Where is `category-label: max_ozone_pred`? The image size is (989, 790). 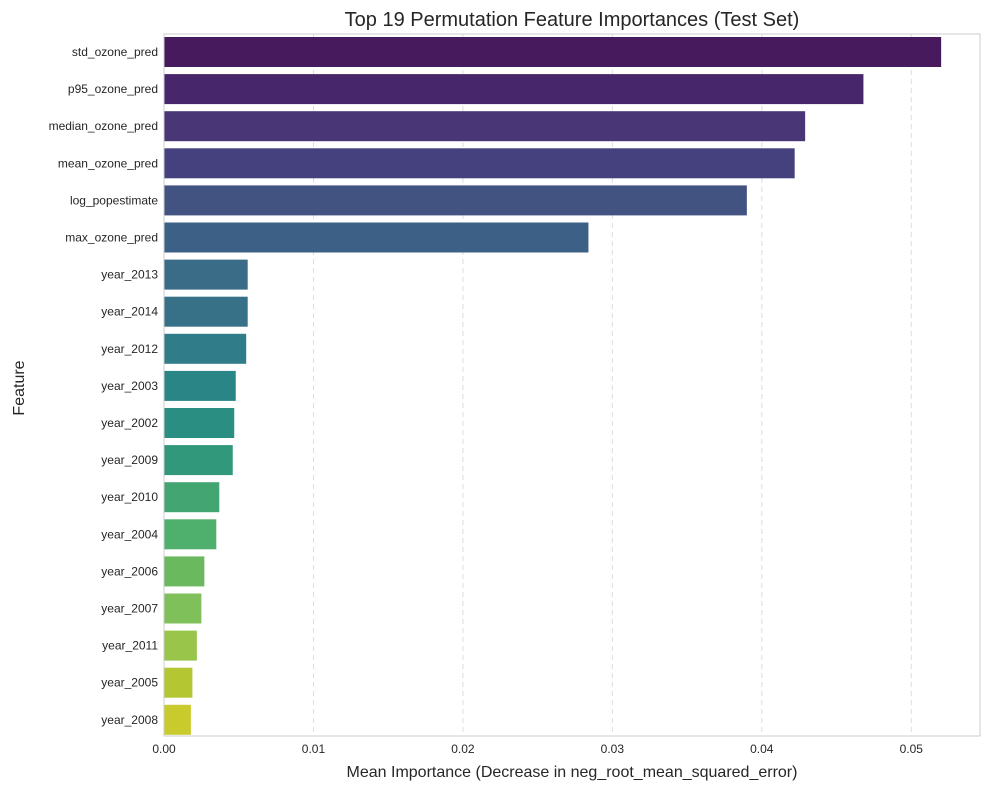
category-label: max_ozone_pred is located at coordinates (111, 238).